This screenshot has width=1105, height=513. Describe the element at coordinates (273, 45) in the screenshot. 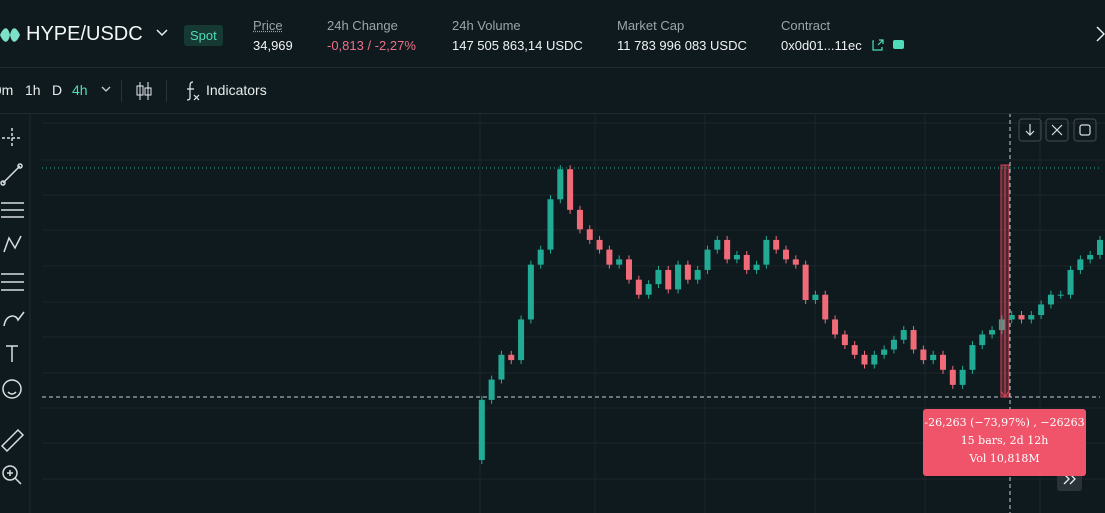

I see `stat-value: 34,969` at that location.